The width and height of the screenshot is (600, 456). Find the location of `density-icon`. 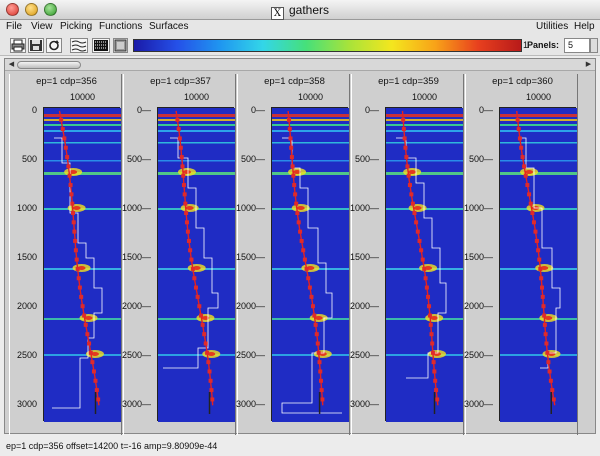

density-icon is located at coordinates (101, 45).